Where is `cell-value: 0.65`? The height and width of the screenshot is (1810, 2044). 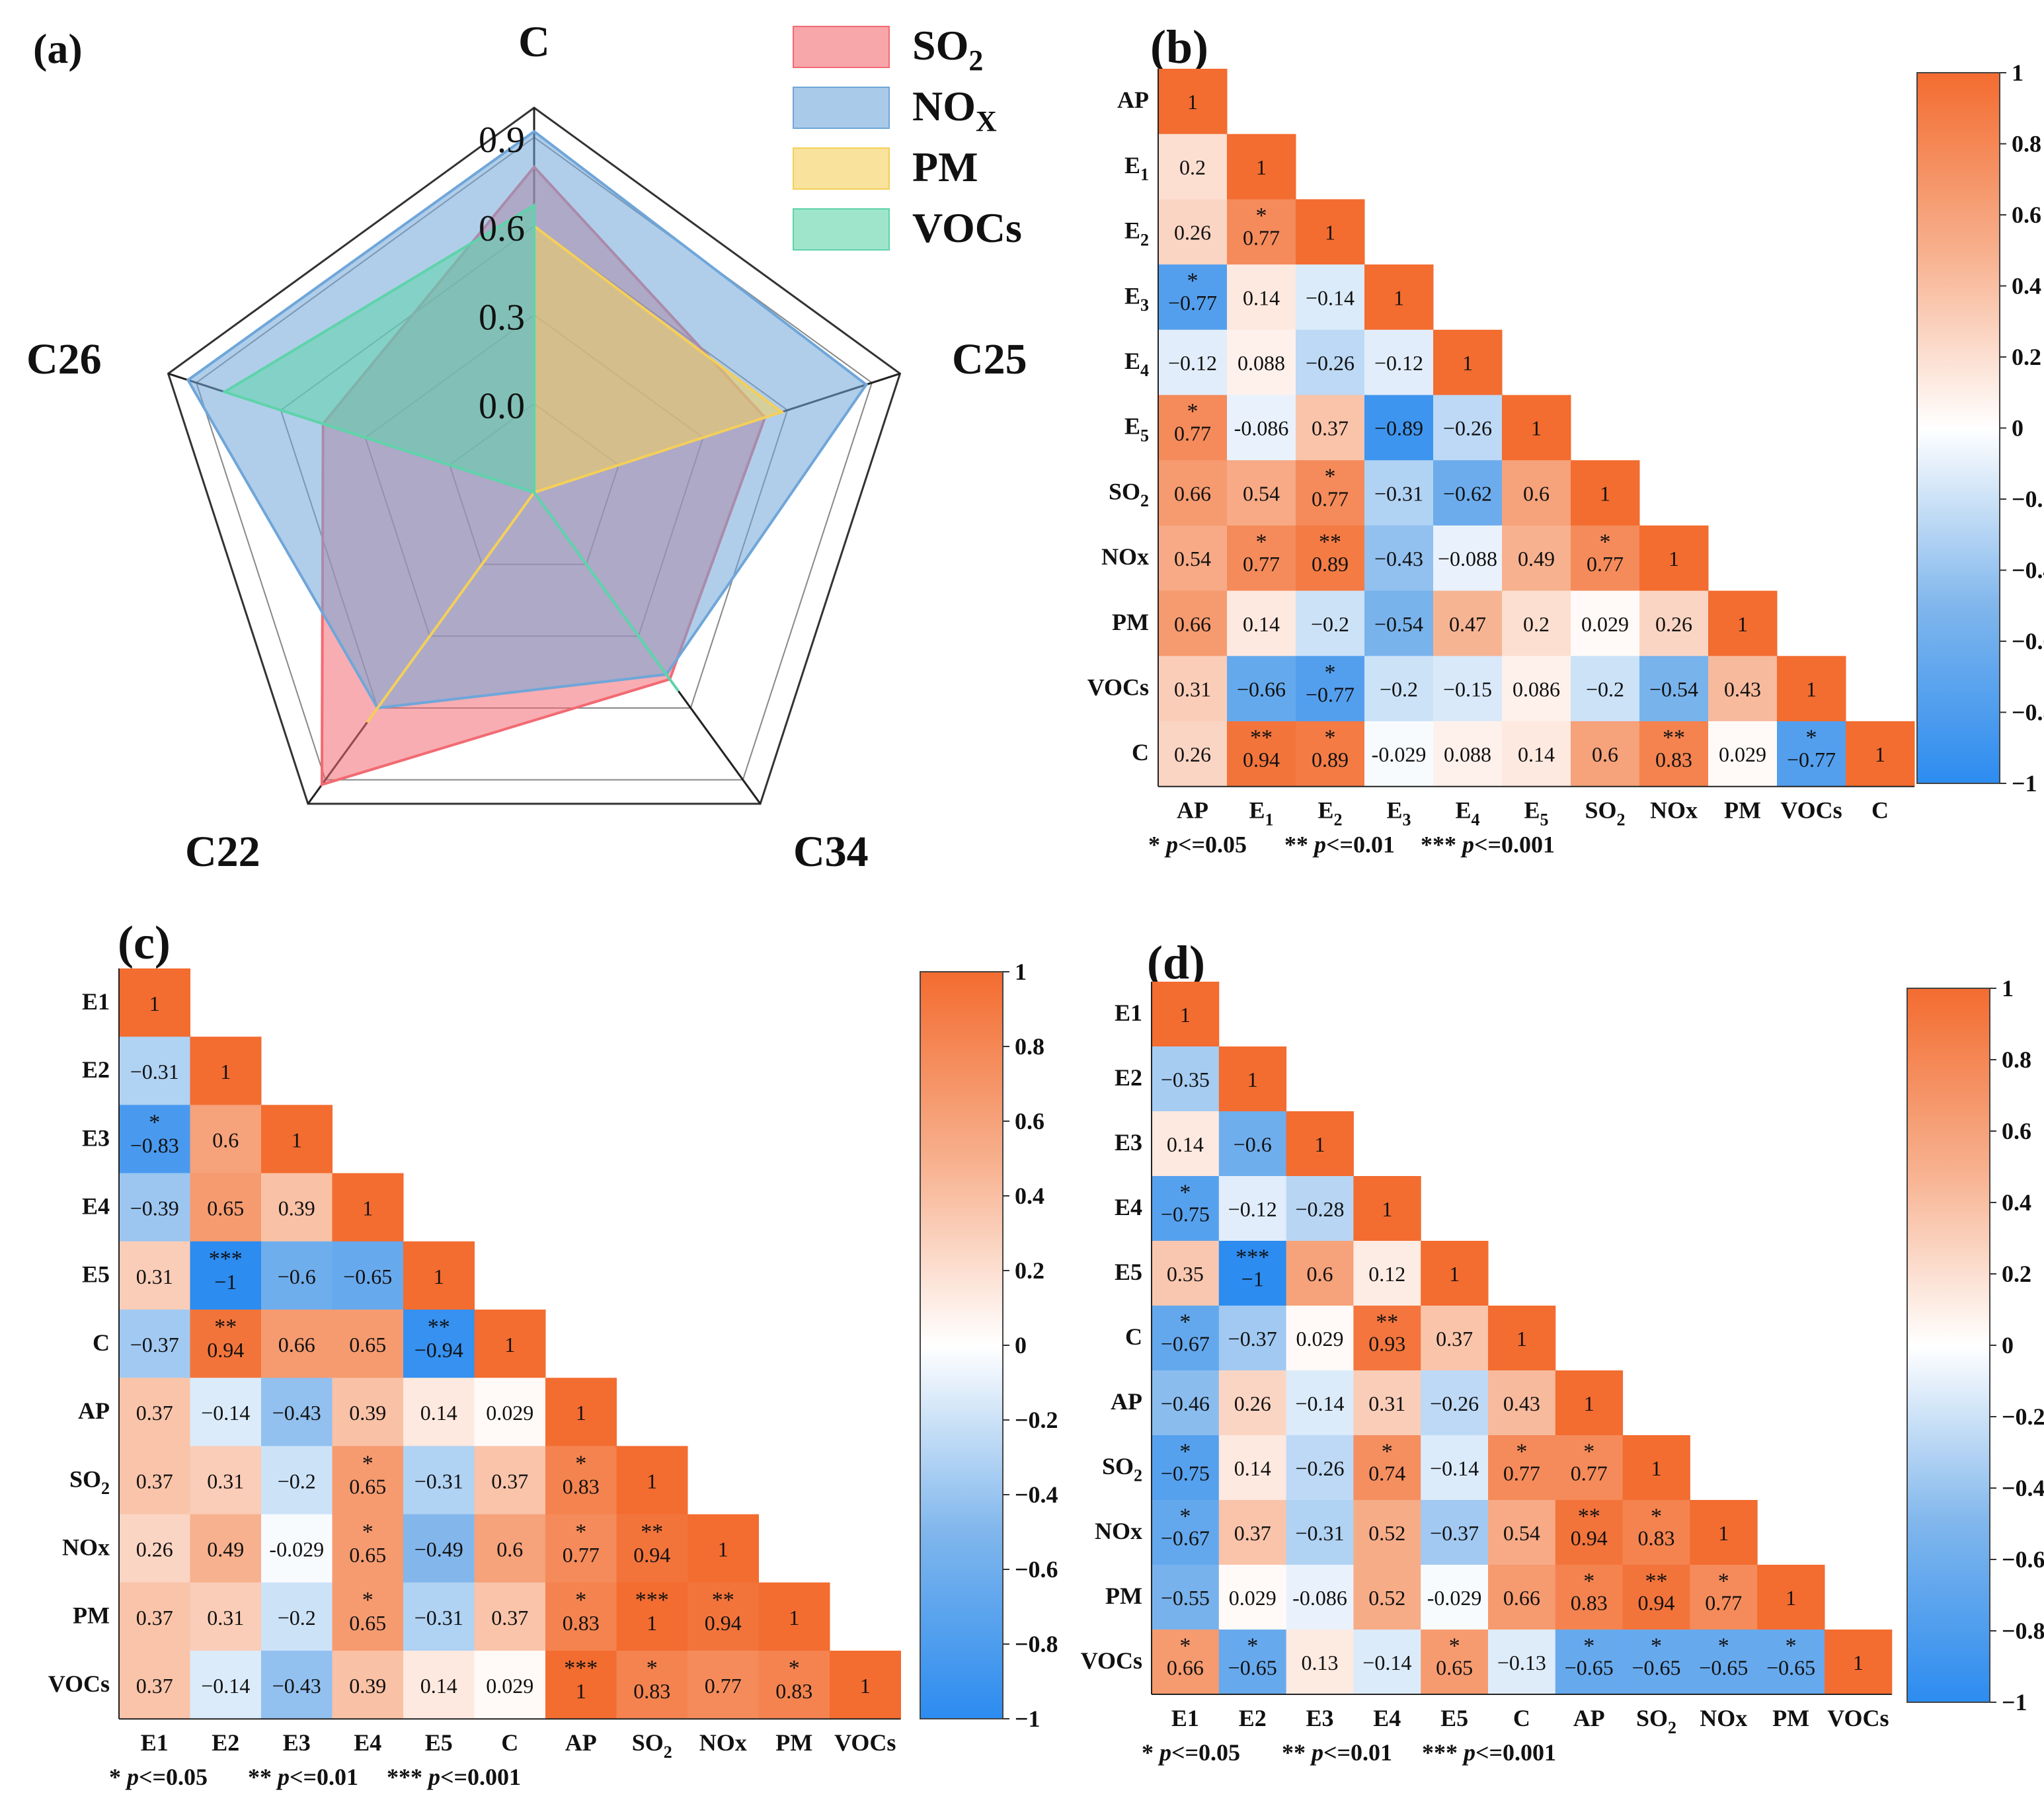
cell-value: 0.65 is located at coordinates (1454, 1668).